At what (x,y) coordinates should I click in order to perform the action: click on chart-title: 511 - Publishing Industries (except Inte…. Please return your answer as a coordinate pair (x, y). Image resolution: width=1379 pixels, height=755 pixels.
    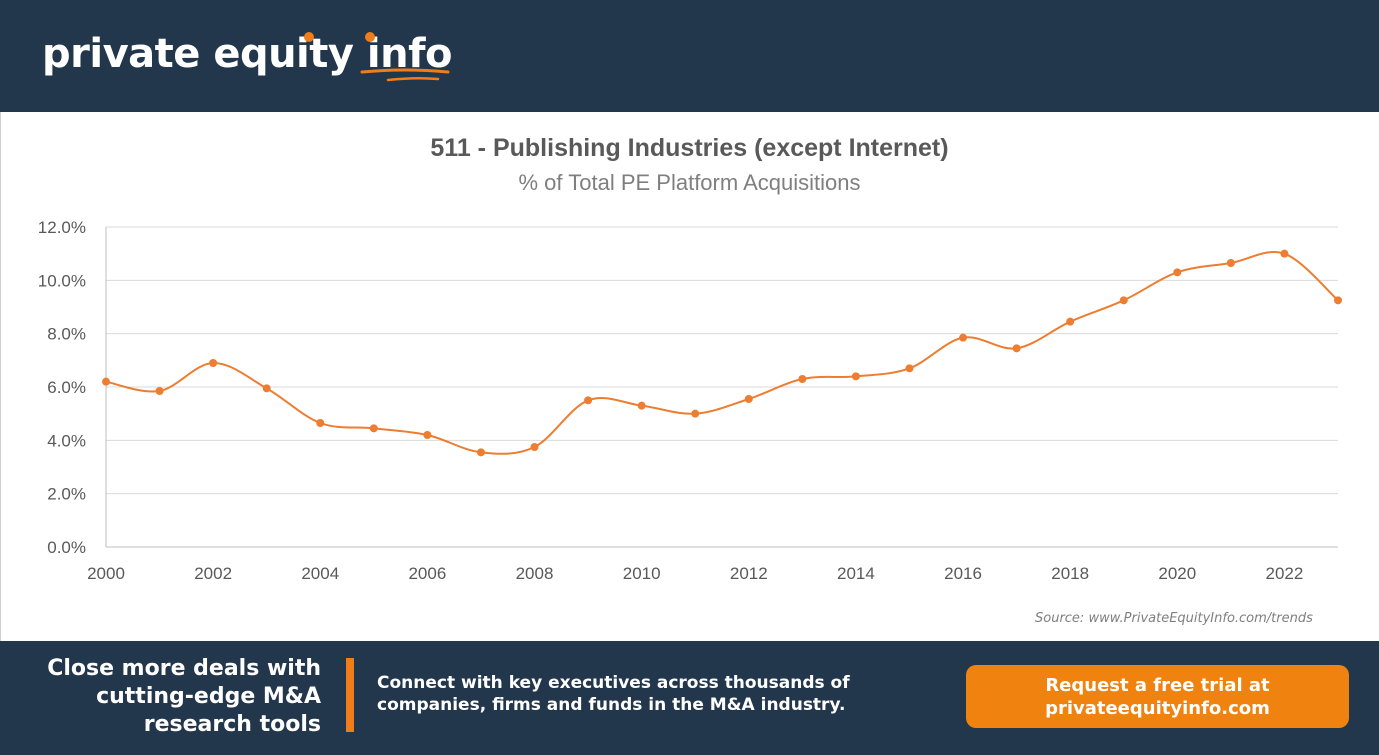
    Looking at the image, I should click on (689, 148).